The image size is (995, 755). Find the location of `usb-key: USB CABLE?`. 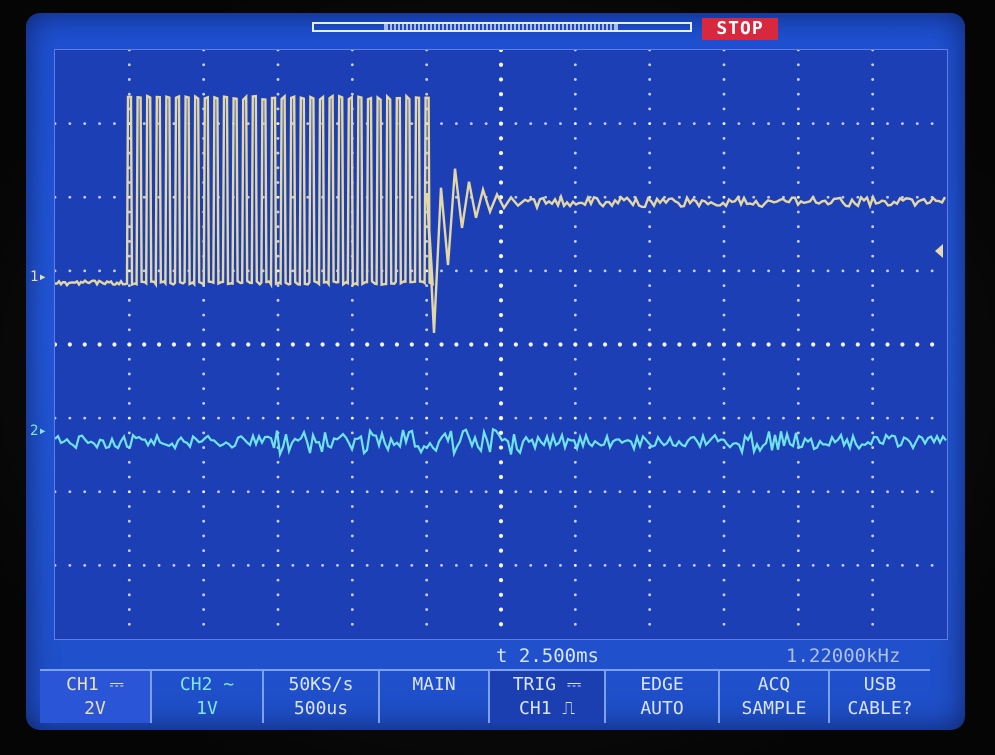

usb-key: USB CABLE? is located at coordinates (879, 696).